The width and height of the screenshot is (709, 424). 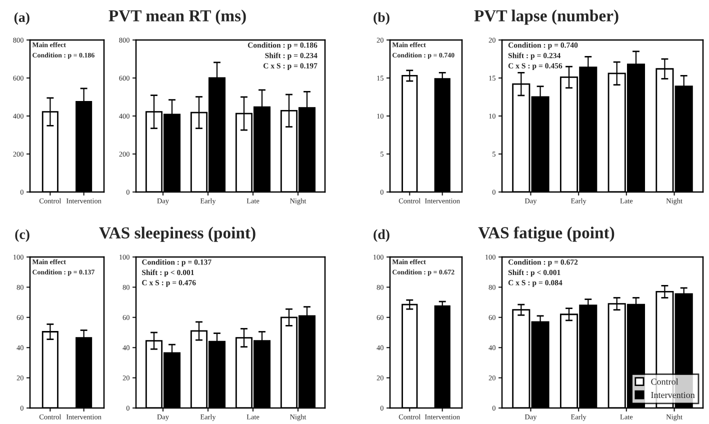 What do you see at coordinates (177, 234) in the screenshot?
I see `chart-title: VAS sleepiness (point)` at bounding box center [177, 234].